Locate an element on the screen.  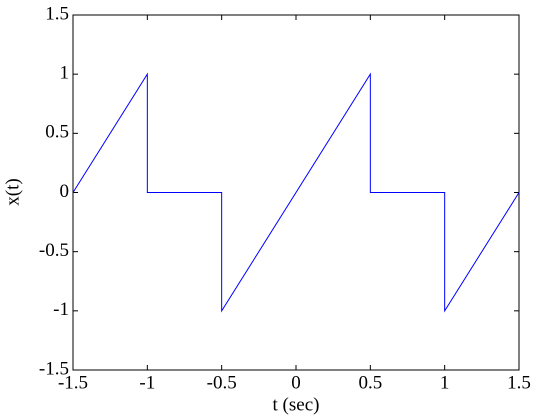
y-tick-label: 0.5 is located at coordinates (57, 132).